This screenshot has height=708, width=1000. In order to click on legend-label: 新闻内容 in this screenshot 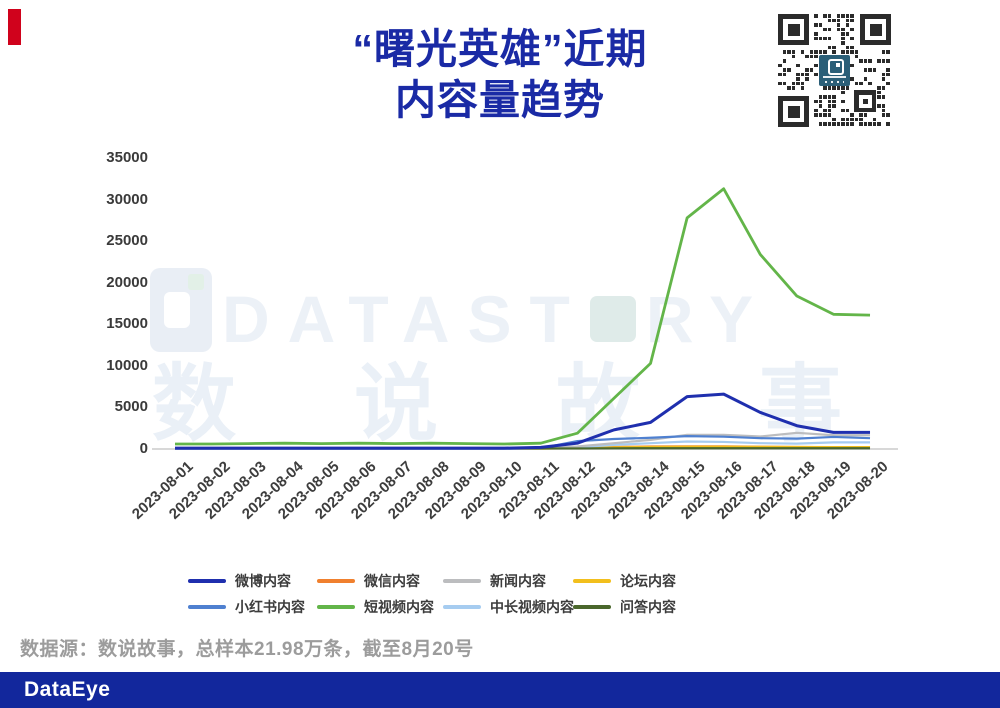, I will do `click(518, 581)`.